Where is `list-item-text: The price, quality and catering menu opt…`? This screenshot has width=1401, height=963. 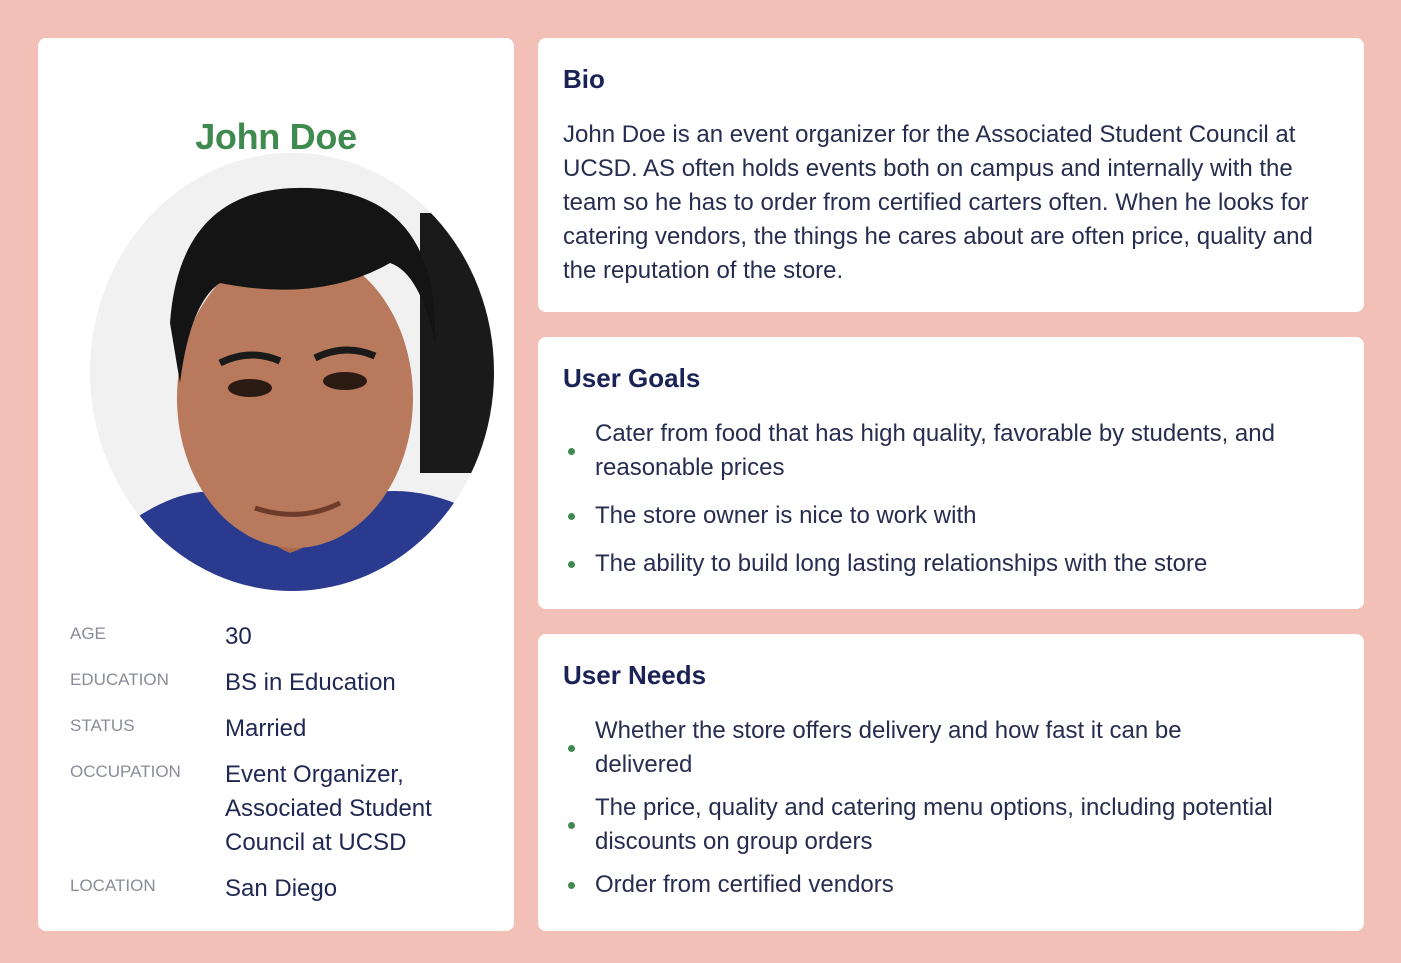 list-item-text: The price, quality and catering menu opt… is located at coordinates (934, 824).